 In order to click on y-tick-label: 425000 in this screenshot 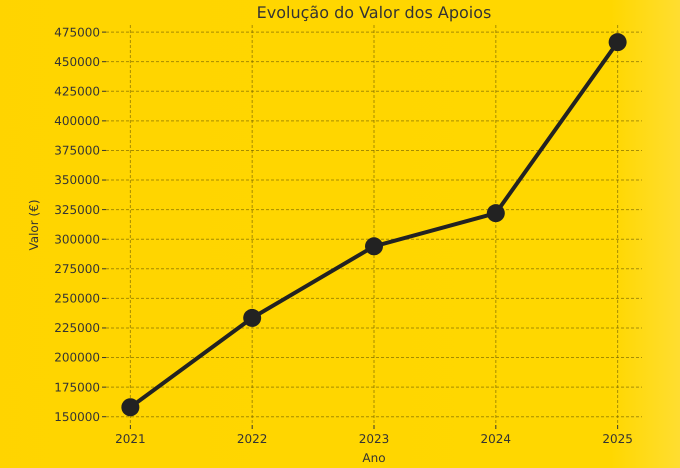, I will do `click(77, 91)`.